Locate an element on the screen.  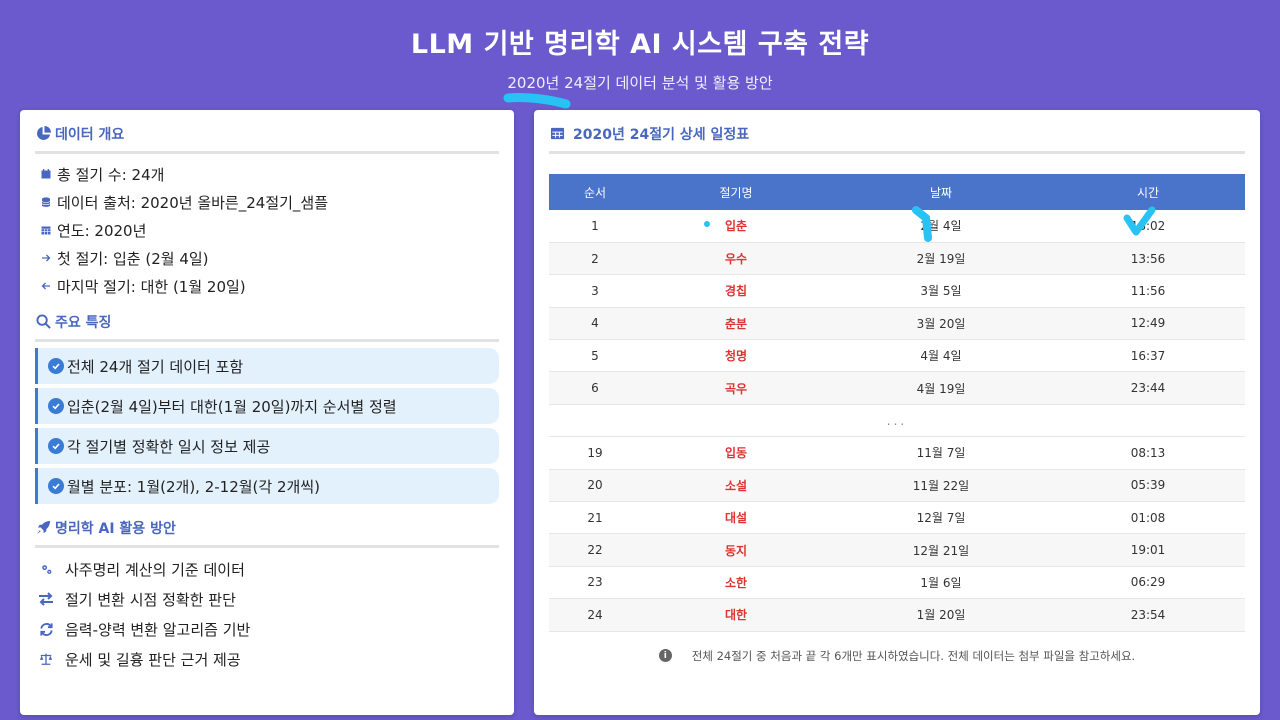
cell-date: 3월 5일 is located at coordinates (941, 291).